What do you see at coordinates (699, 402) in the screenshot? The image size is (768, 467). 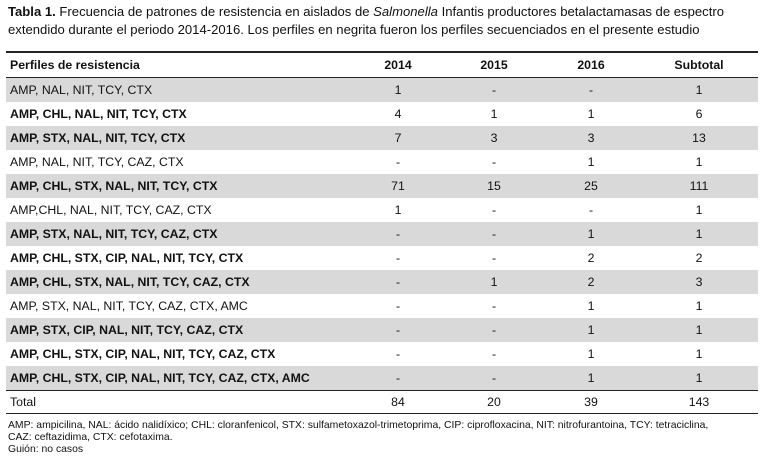 I see `total-subtotal: 143` at bounding box center [699, 402].